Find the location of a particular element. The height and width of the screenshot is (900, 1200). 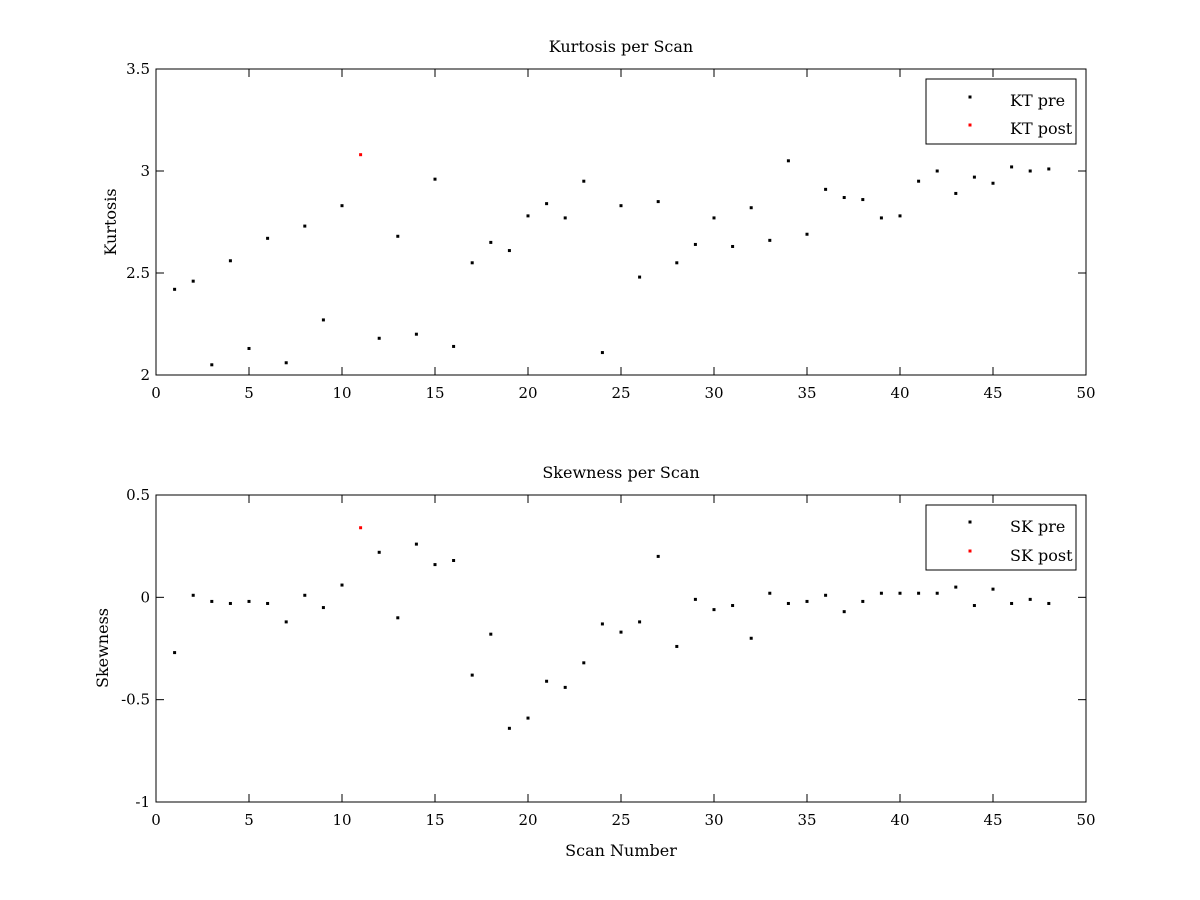

skewness-legend-box is located at coordinates (1001, 537).